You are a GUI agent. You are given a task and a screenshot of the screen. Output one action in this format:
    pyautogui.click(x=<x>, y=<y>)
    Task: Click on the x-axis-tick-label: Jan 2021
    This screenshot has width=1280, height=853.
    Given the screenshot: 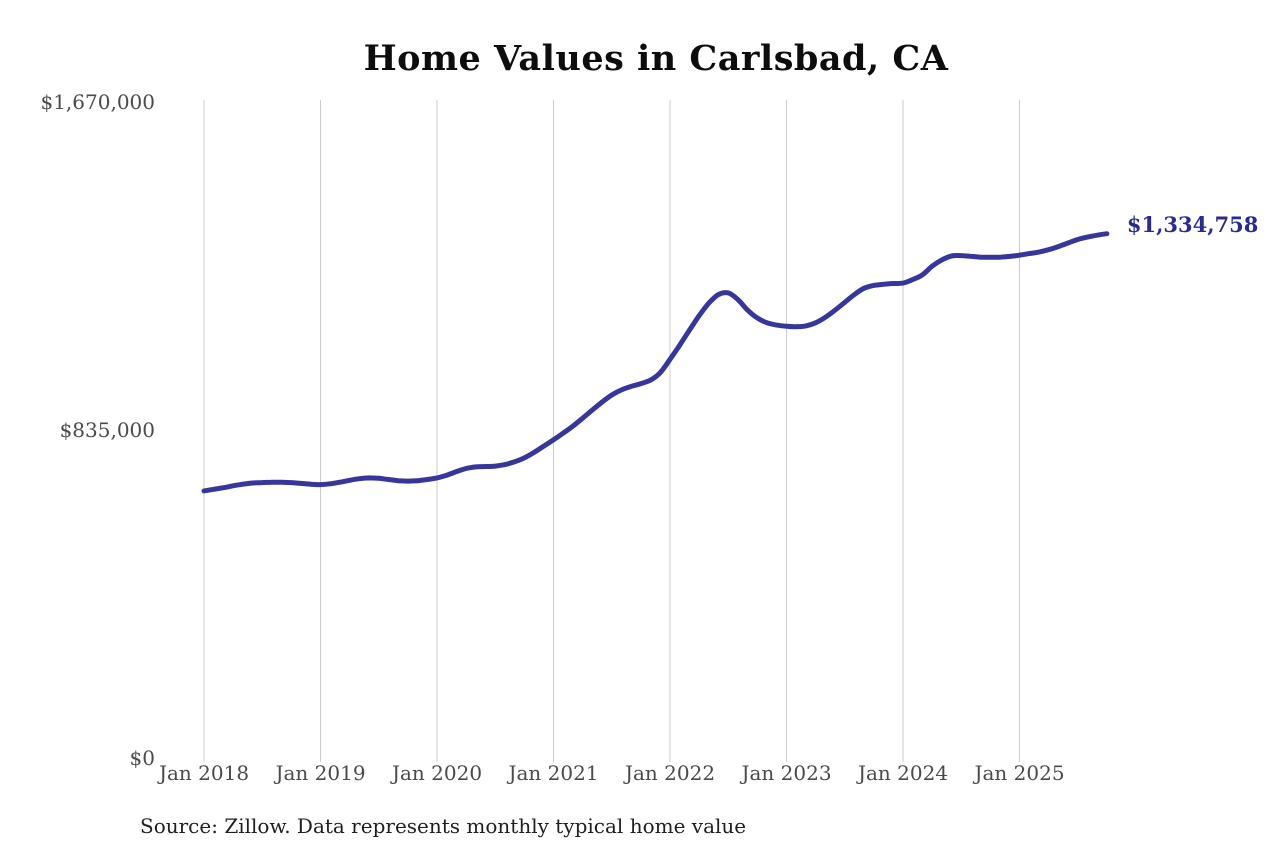 What is the action you would take?
    pyautogui.click(x=553, y=773)
    